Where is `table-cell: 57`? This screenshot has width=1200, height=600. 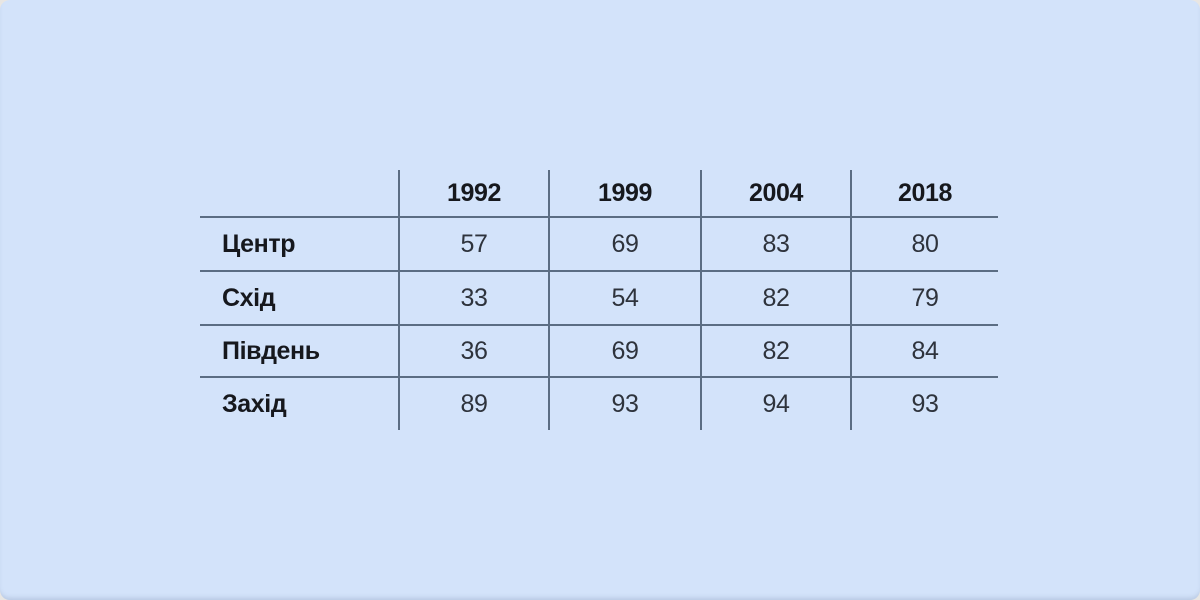 table-cell: 57 is located at coordinates (473, 245).